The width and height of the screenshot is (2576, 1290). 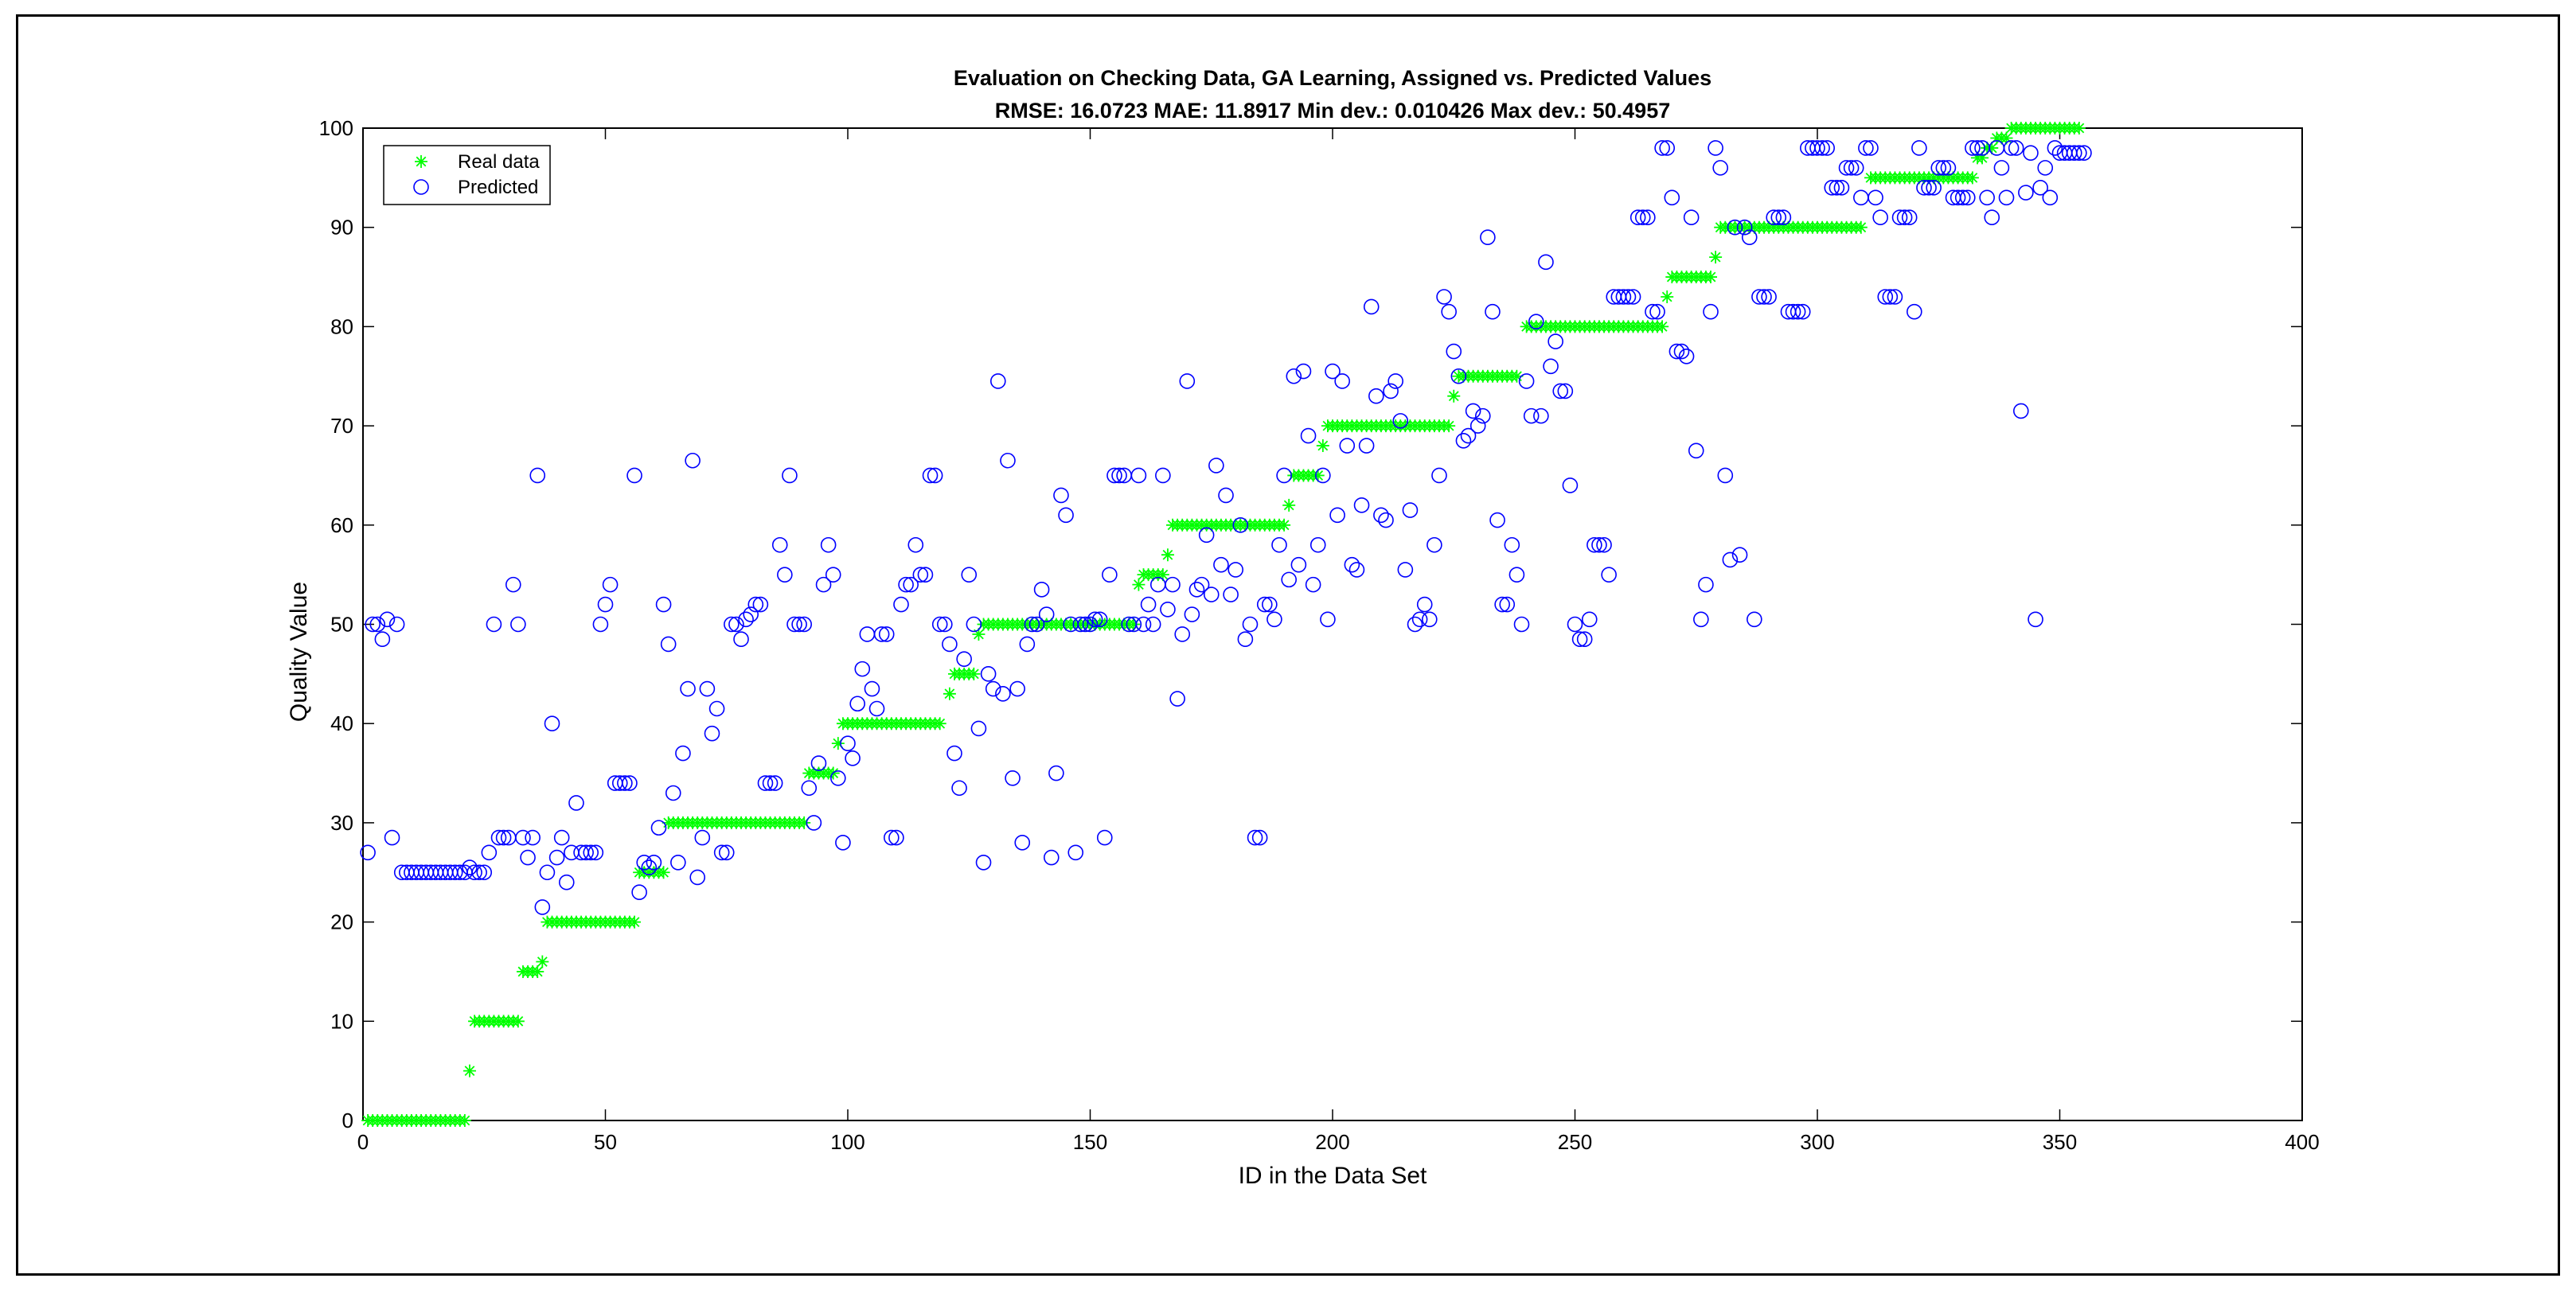 I want to click on y-tick-label: 40, so click(x=341, y=723).